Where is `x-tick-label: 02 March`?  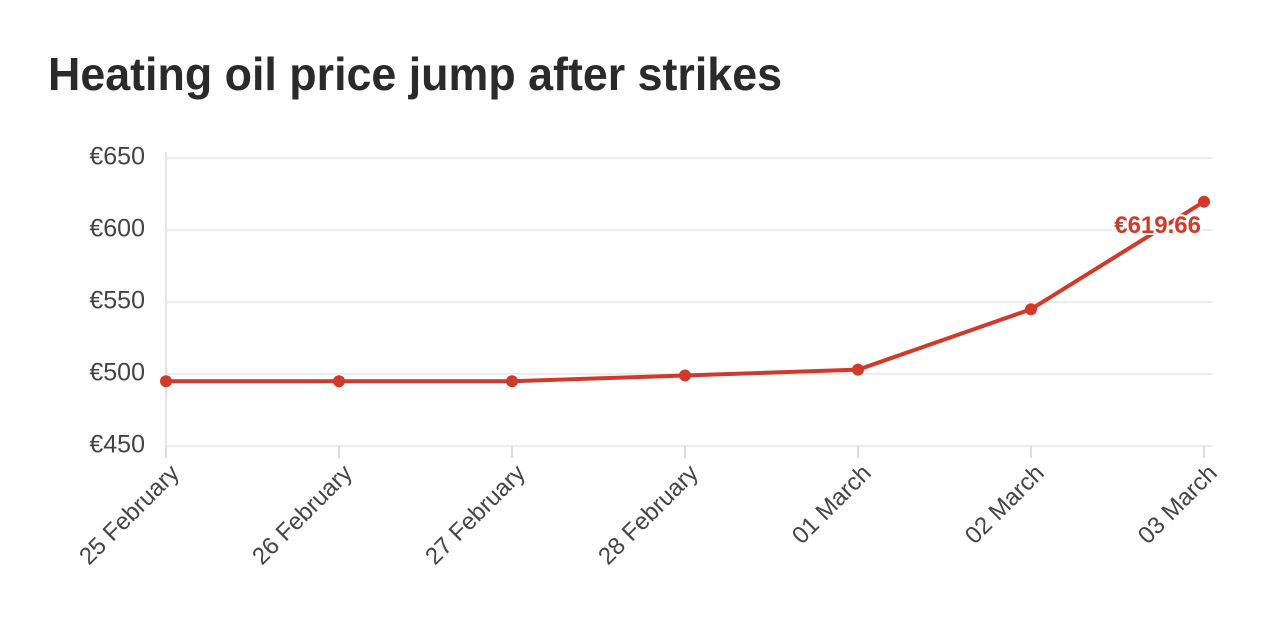 x-tick-label: 02 March is located at coordinates (1005, 505).